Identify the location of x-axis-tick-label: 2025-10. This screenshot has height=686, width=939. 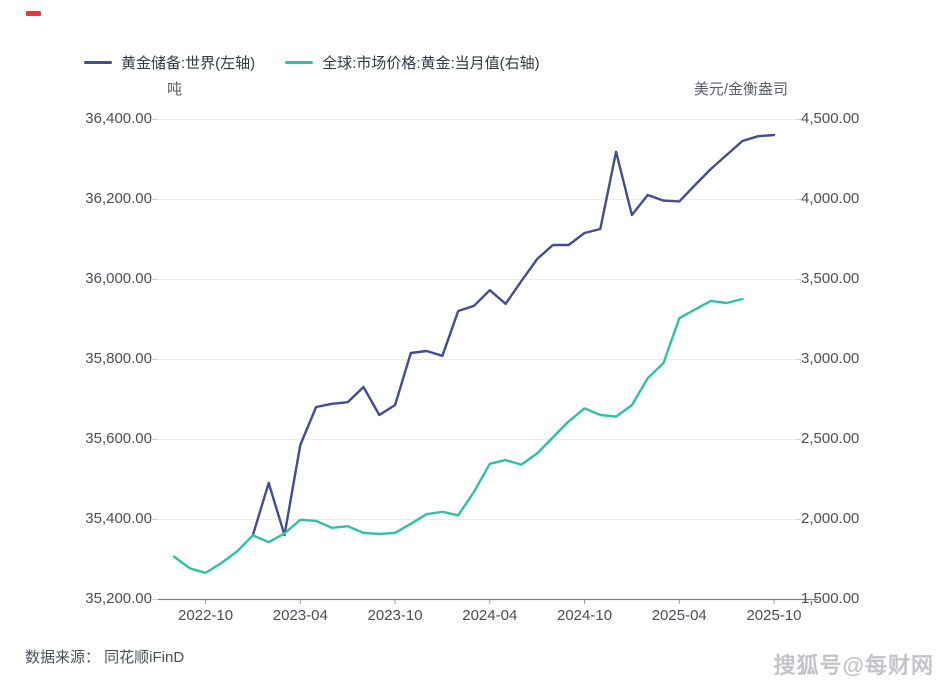
(774, 615).